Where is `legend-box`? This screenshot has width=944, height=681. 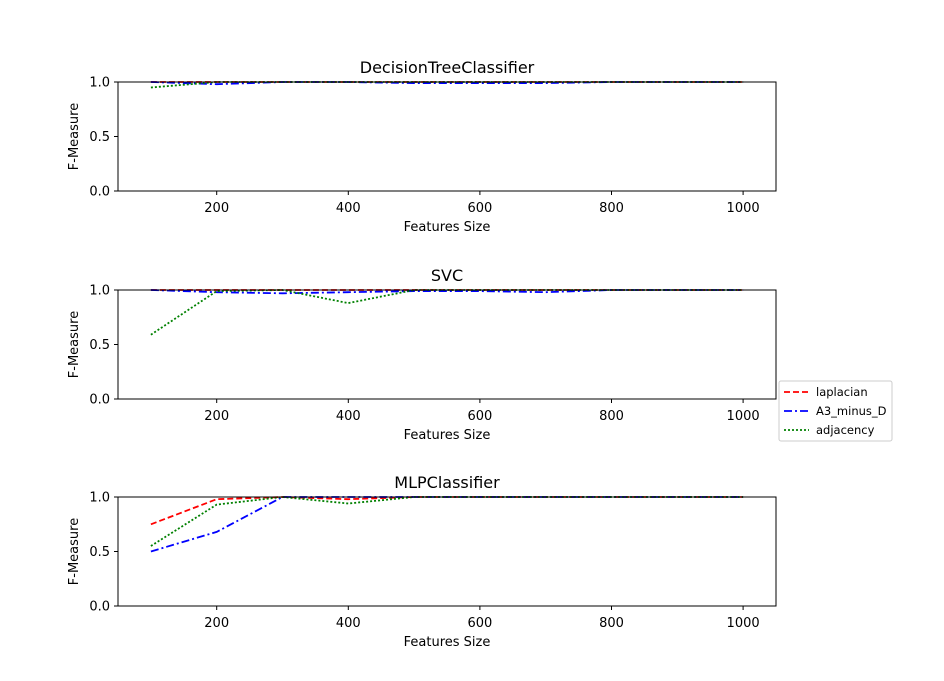 legend-box is located at coordinates (835, 411).